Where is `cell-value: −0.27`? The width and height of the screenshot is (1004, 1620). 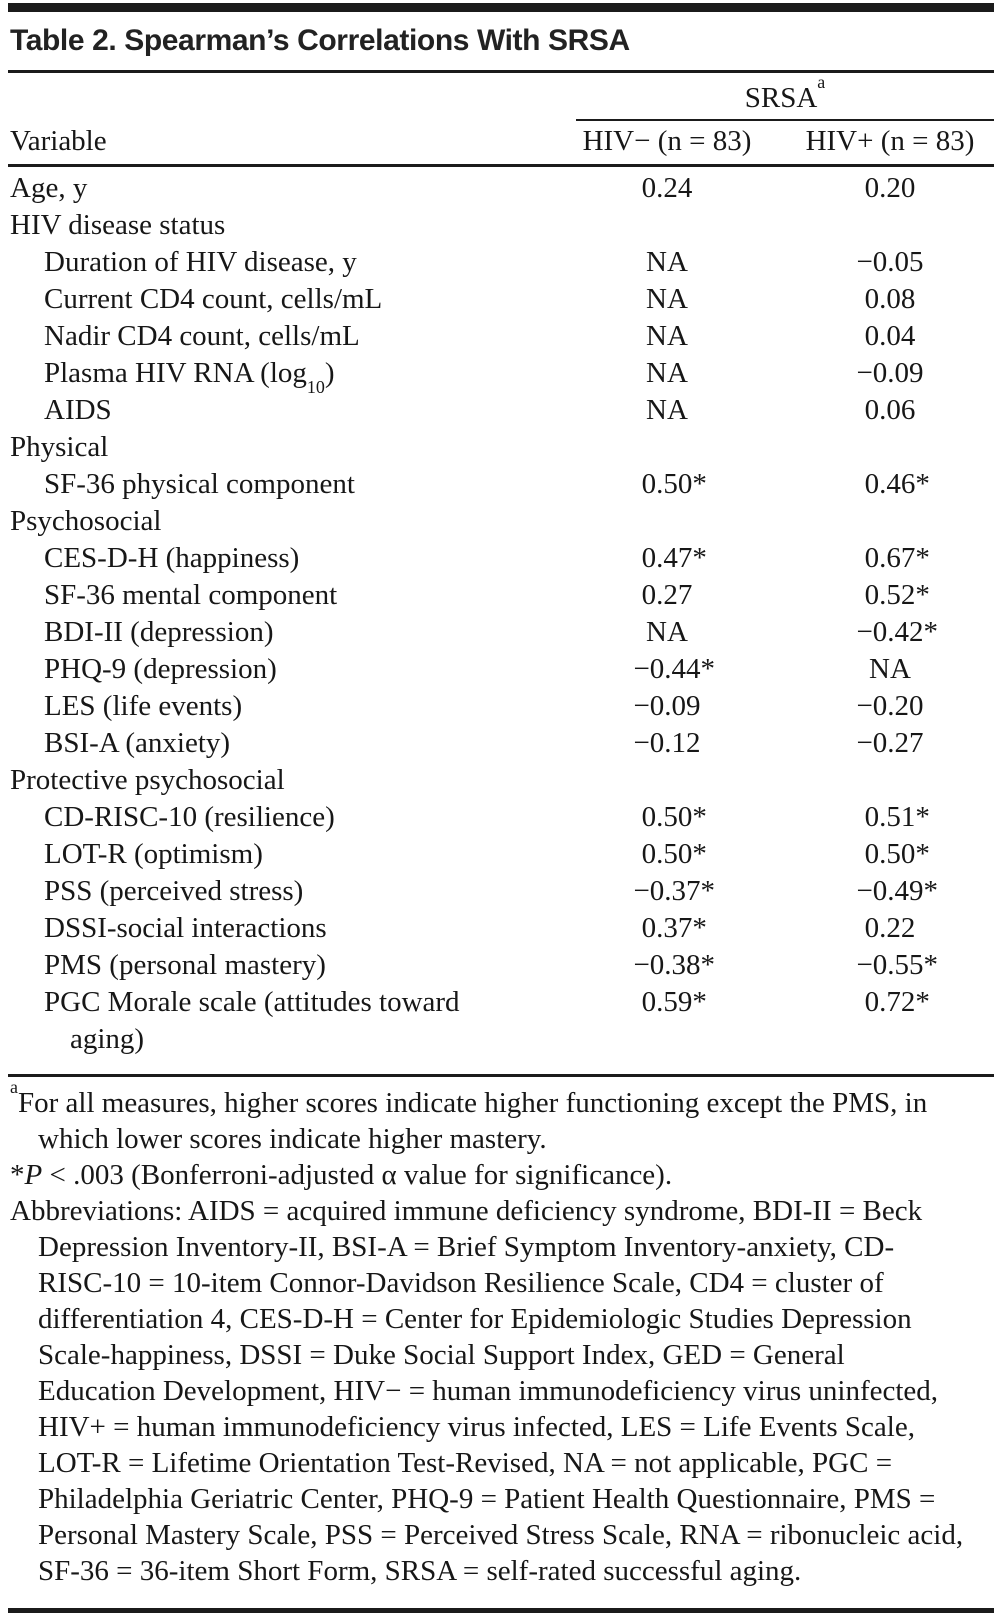 cell-value: −0.27 is located at coordinates (890, 743).